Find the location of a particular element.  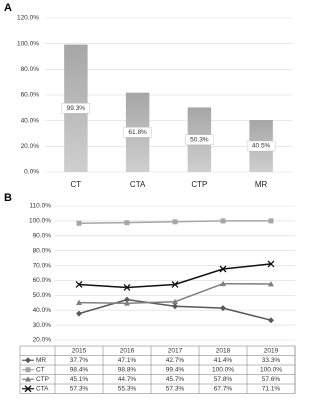

table-cell: 37.7% is located at coordinates (79, 360).